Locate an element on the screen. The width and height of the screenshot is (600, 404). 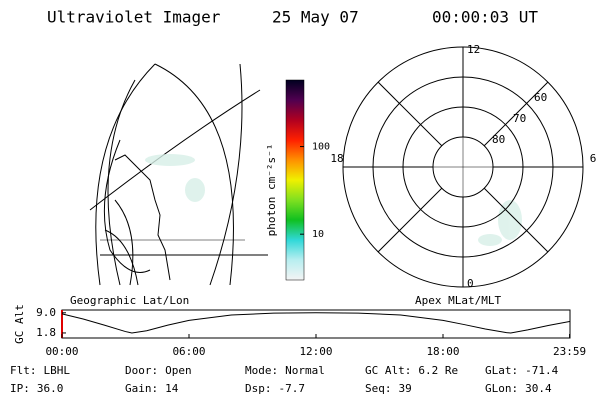
aurora-glow is located at coordinates (333, 200).